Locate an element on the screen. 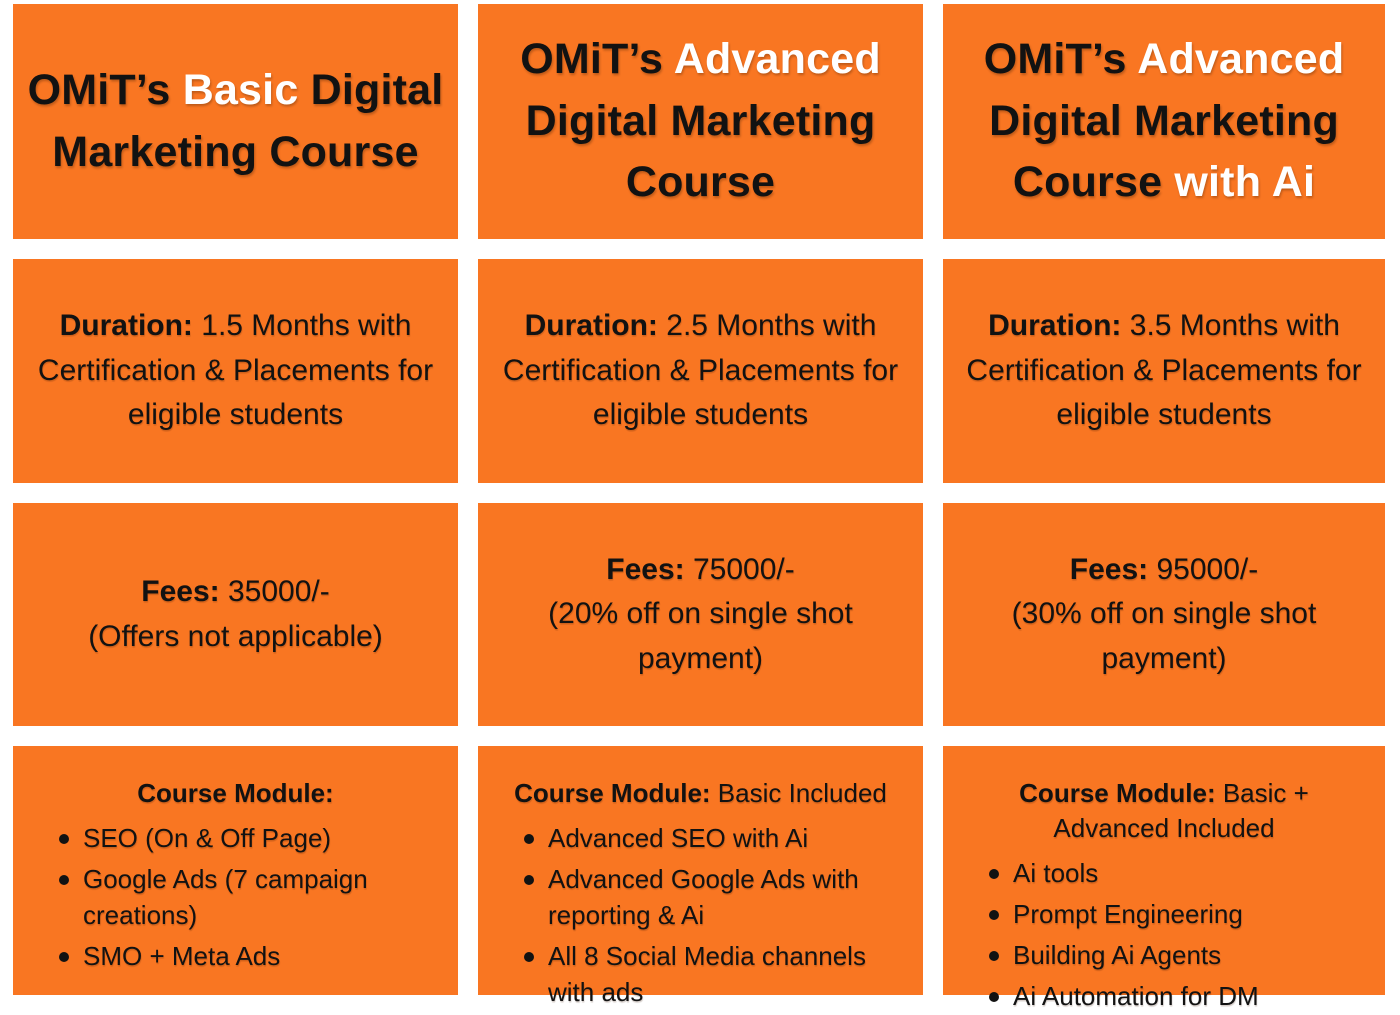 The height and width of the screenshot is (1015, 1400). fees-value: 95000/- is located at coordinates (1203, 569).